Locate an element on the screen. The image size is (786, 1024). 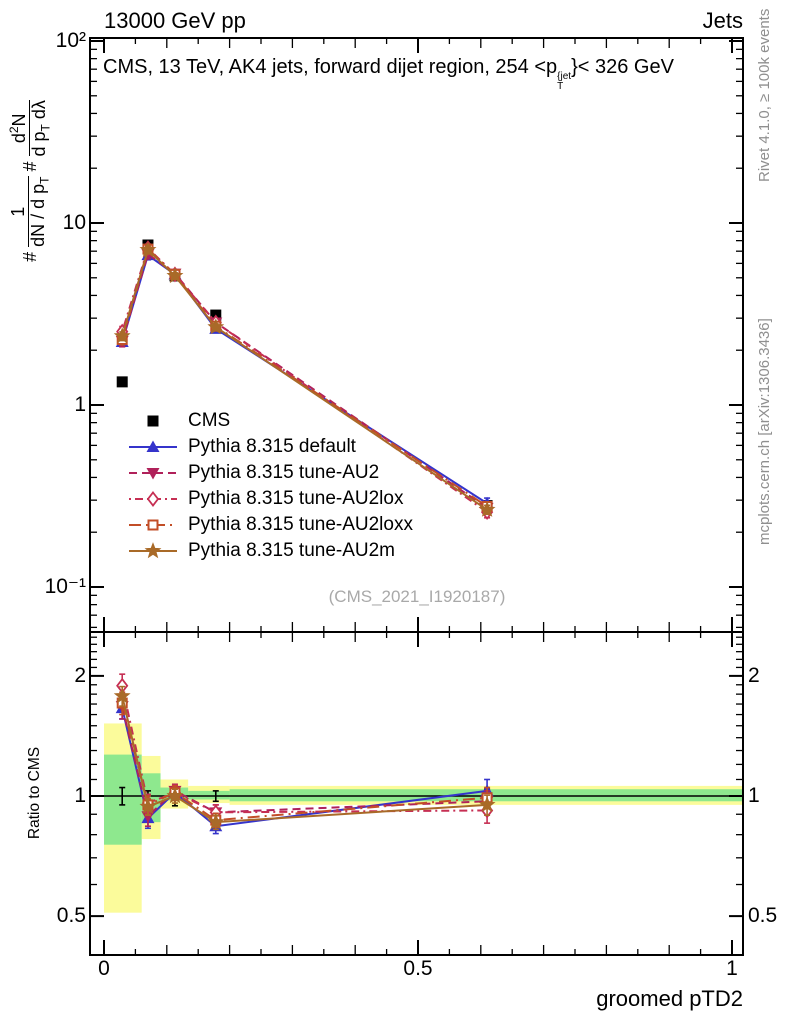
legend-label: Pythia 8.315 tune-AU2 is located at coordinates (284, 472).